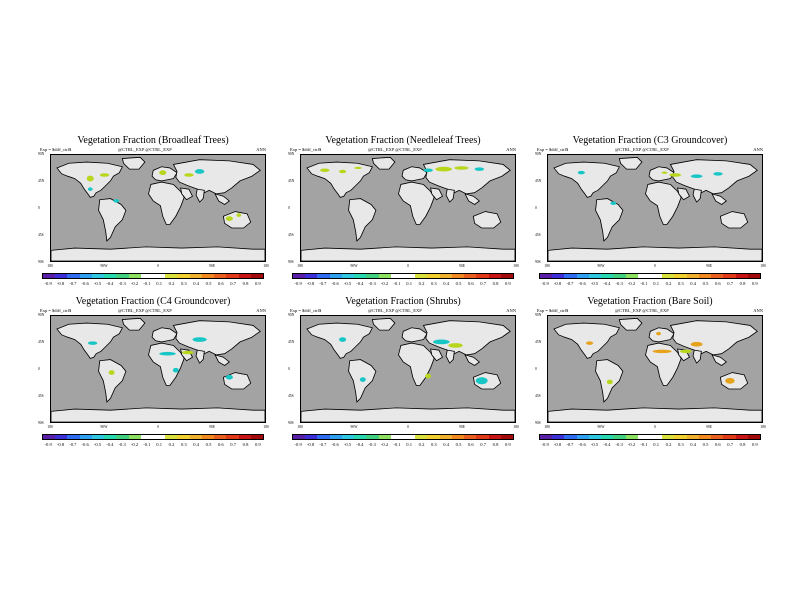 The image size is (800, 600). Describe the element at coordinates (680, 444) in the screenshot. I see `colorbar-label: 0.3` at that location.